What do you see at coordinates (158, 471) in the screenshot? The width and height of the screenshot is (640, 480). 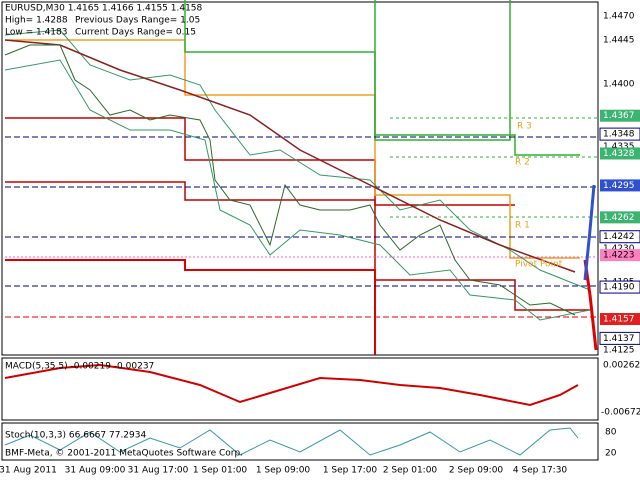 I see `time-axis-label: 31 Aug 17:00` at bounding box center [158, 471].